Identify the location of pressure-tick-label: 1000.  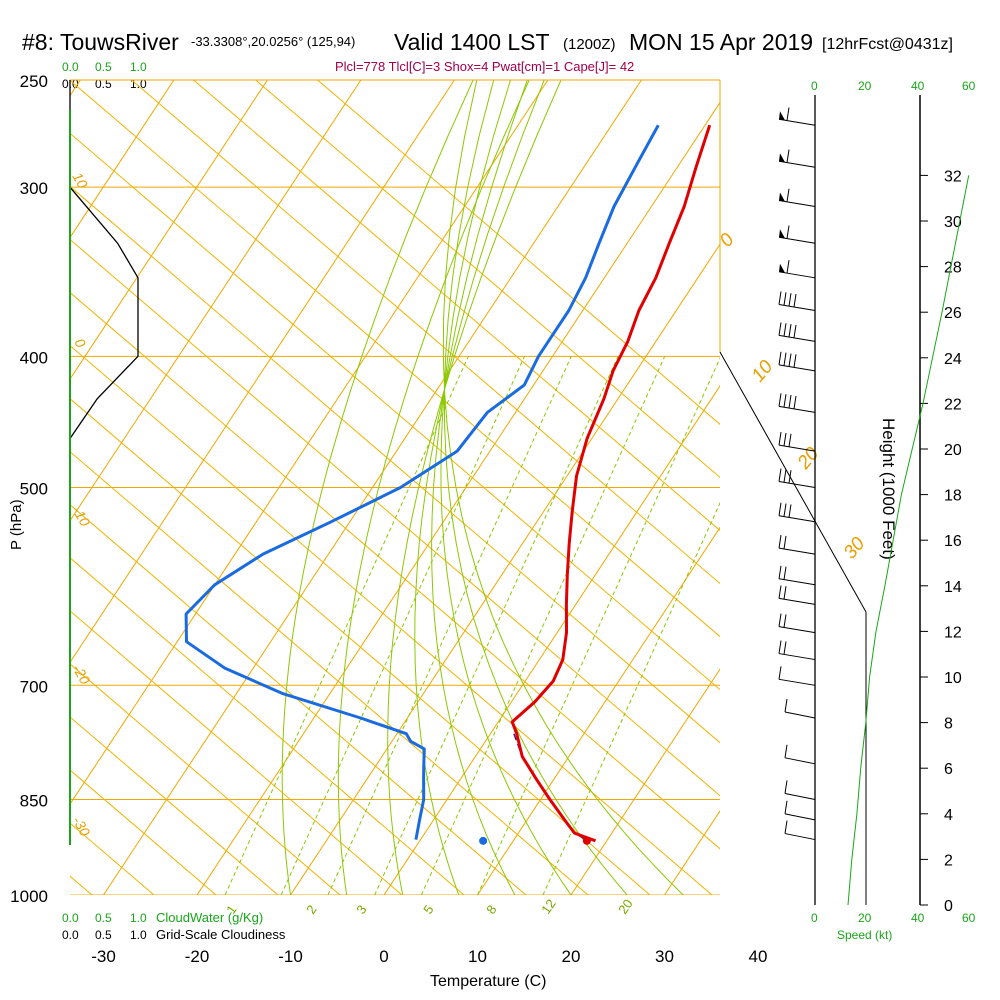
(29, 896).